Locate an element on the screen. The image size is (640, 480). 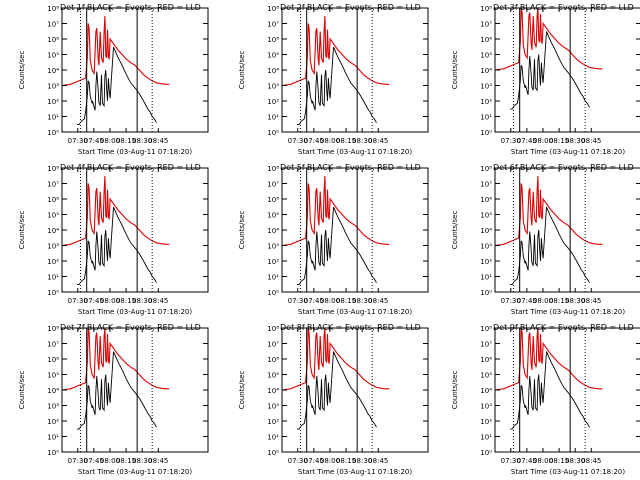
panel-title: Det 2f-BLACK = Events, RED = LLD is located at coordinates (350, 7).